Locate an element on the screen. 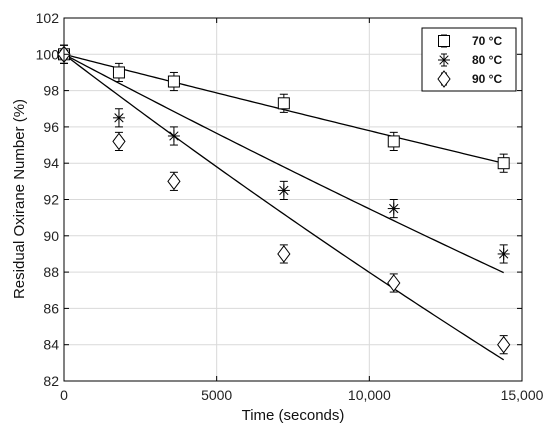 The image size is (550, 437). y-tick-label: 102 is located at coordinates (48, 18).